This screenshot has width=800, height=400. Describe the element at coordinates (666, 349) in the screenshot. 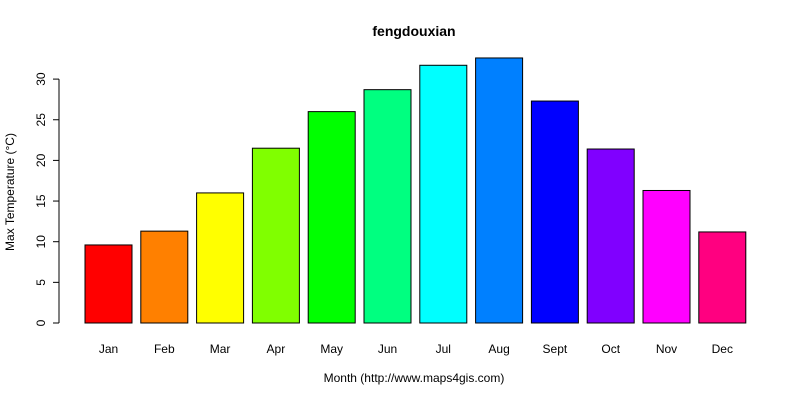

I see `x-tick-label: Nov` at that location.